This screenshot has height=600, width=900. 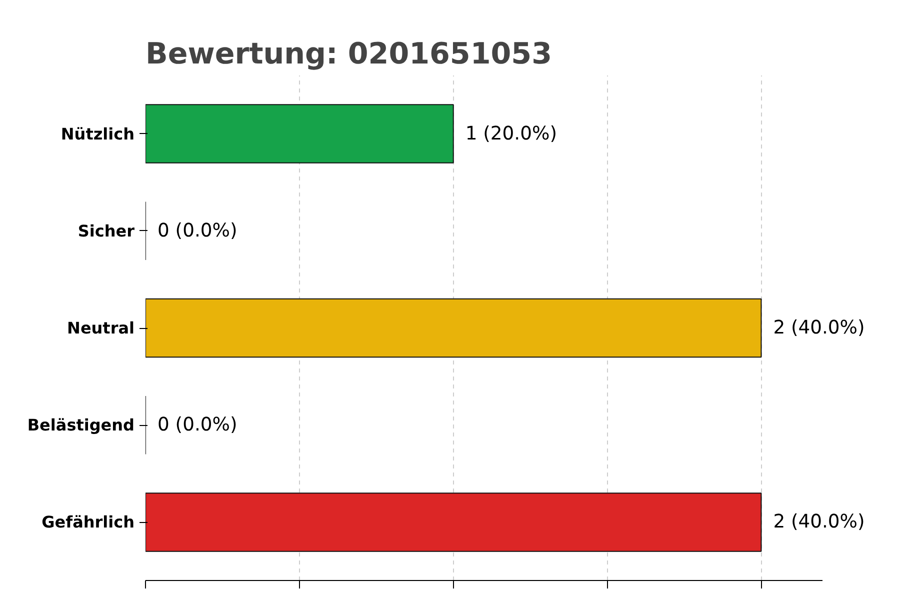 What do you see at coordinates (81, 425) in the screenshot?
I see `y-tick-label: Belästigend` at bounding box center [81, 425].